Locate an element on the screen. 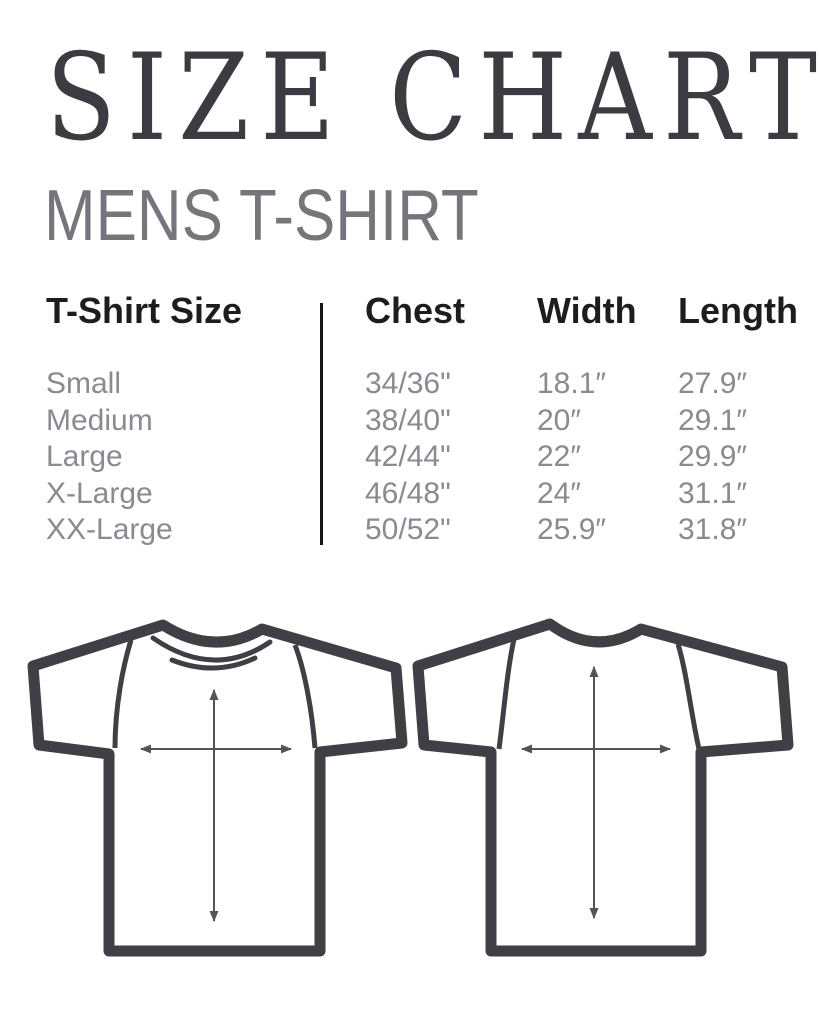 The height and width of the screenshot is (1024, 819). cell-length: 27.9″ is located at coordinates (713, 383).